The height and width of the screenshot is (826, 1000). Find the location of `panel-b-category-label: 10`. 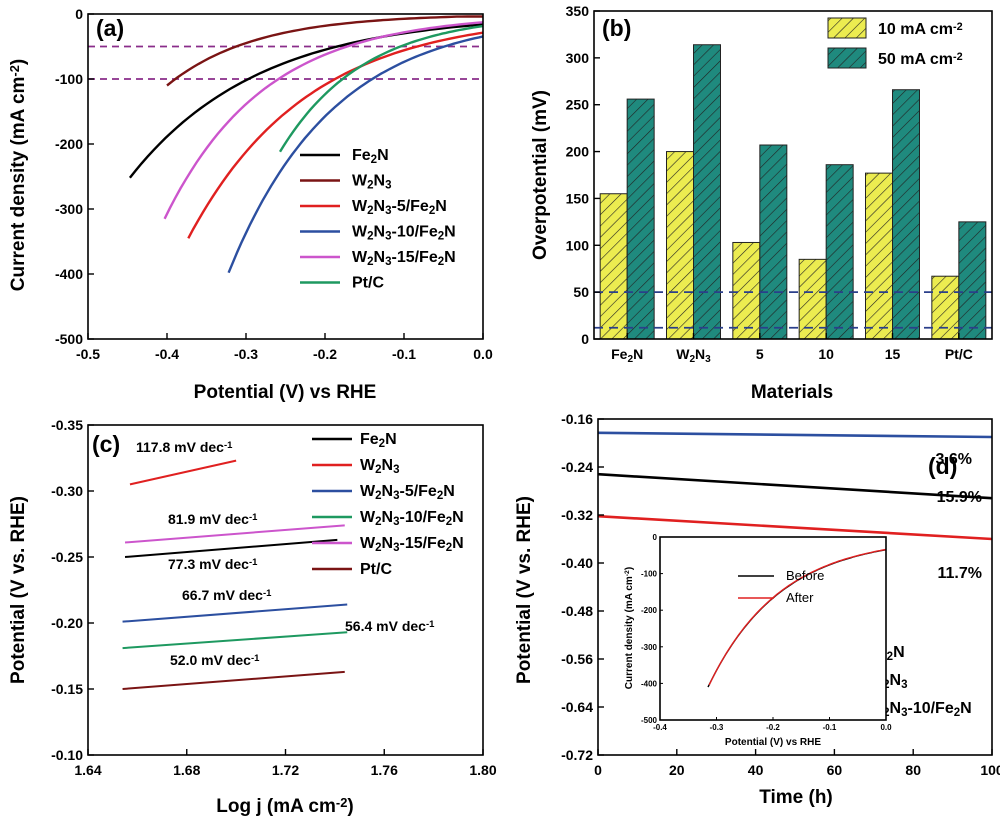

panel-b-category-label: 10 is located at coordinates (826, 354).